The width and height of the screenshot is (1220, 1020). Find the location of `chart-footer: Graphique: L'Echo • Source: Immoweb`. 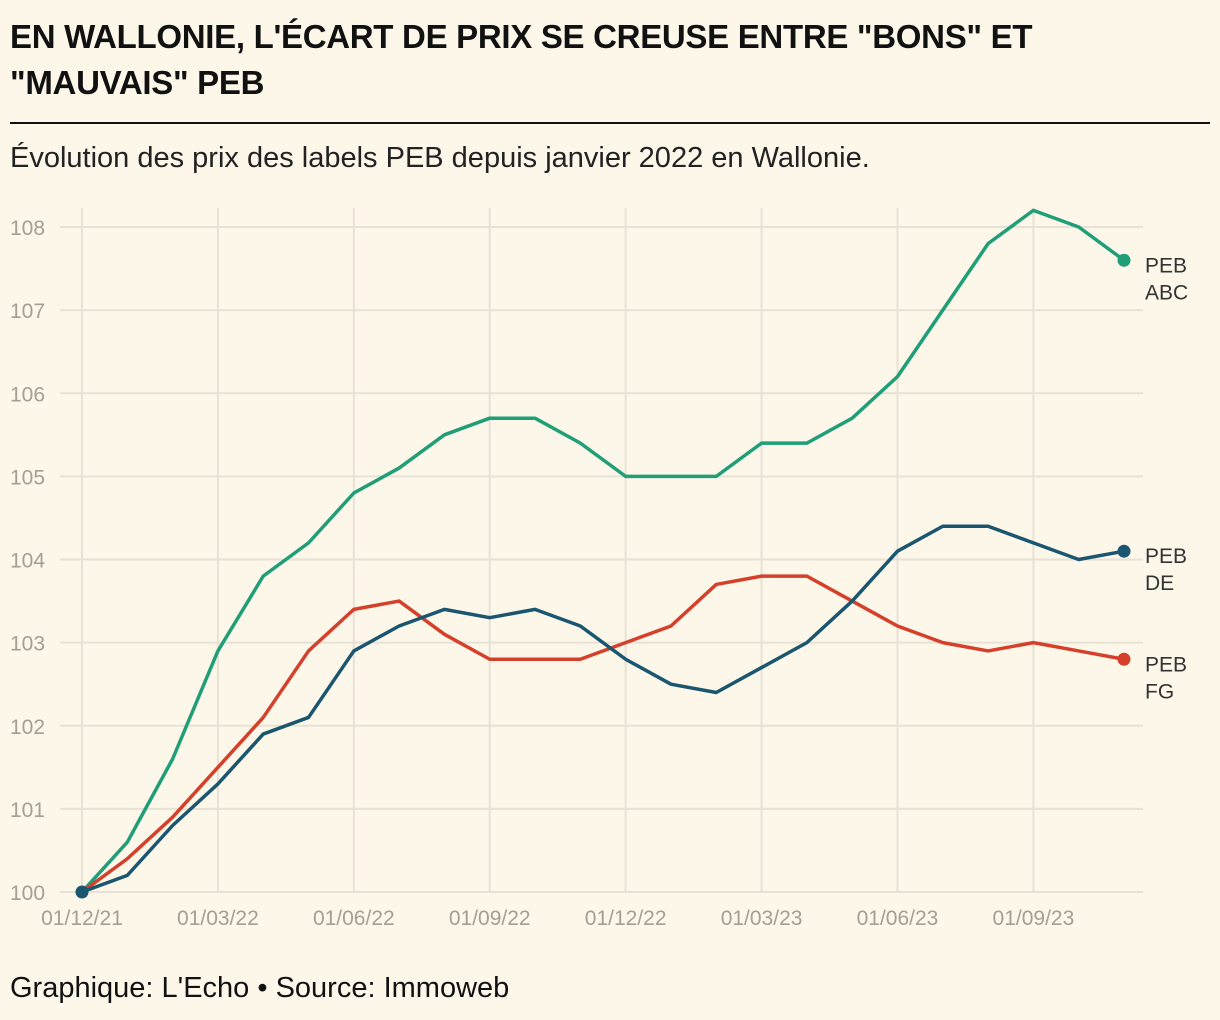

chart-footer: Graphique: L'Echo • Source: Immoweb is located at coordinates (260, 988).